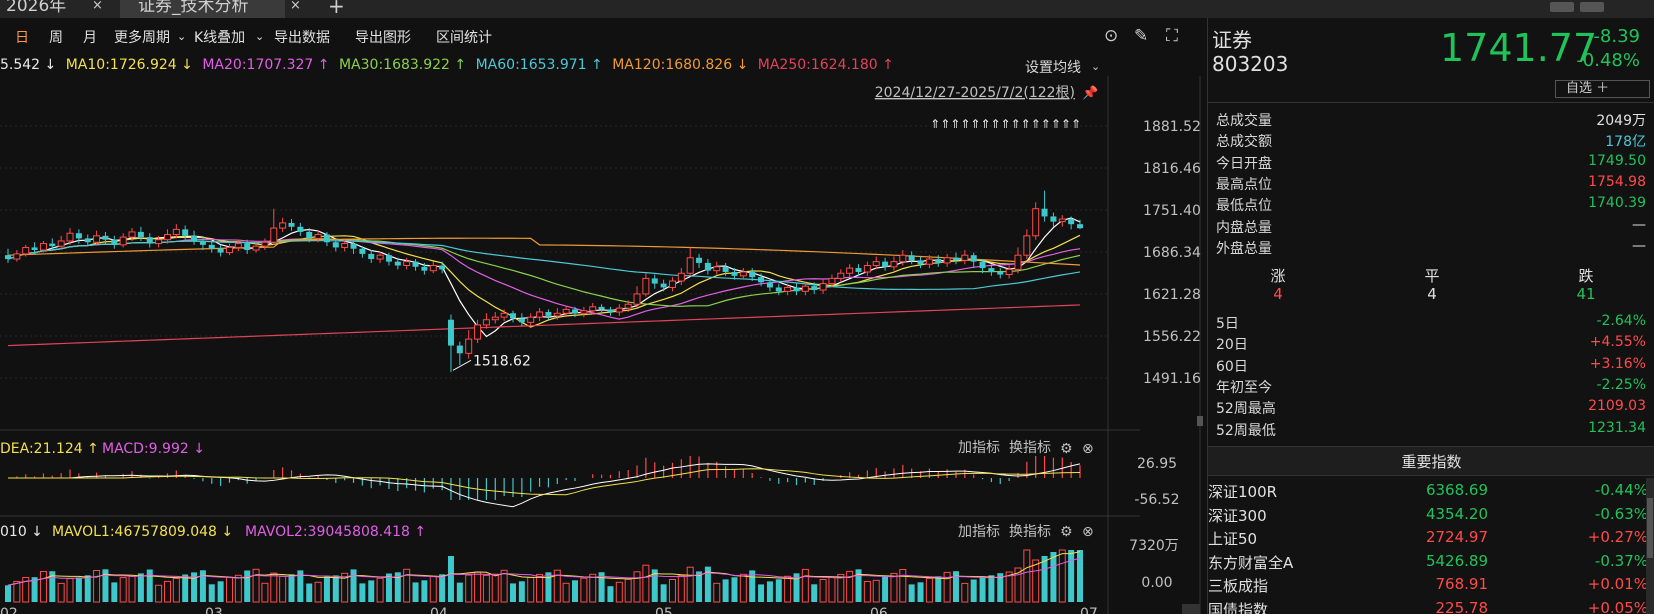 The width and height of the screenshot is (1654, 614). Describe the element at coordinates (1066, 532) in the screenshot. I see `vol-settings-gear-icon: ⚙` at that location.